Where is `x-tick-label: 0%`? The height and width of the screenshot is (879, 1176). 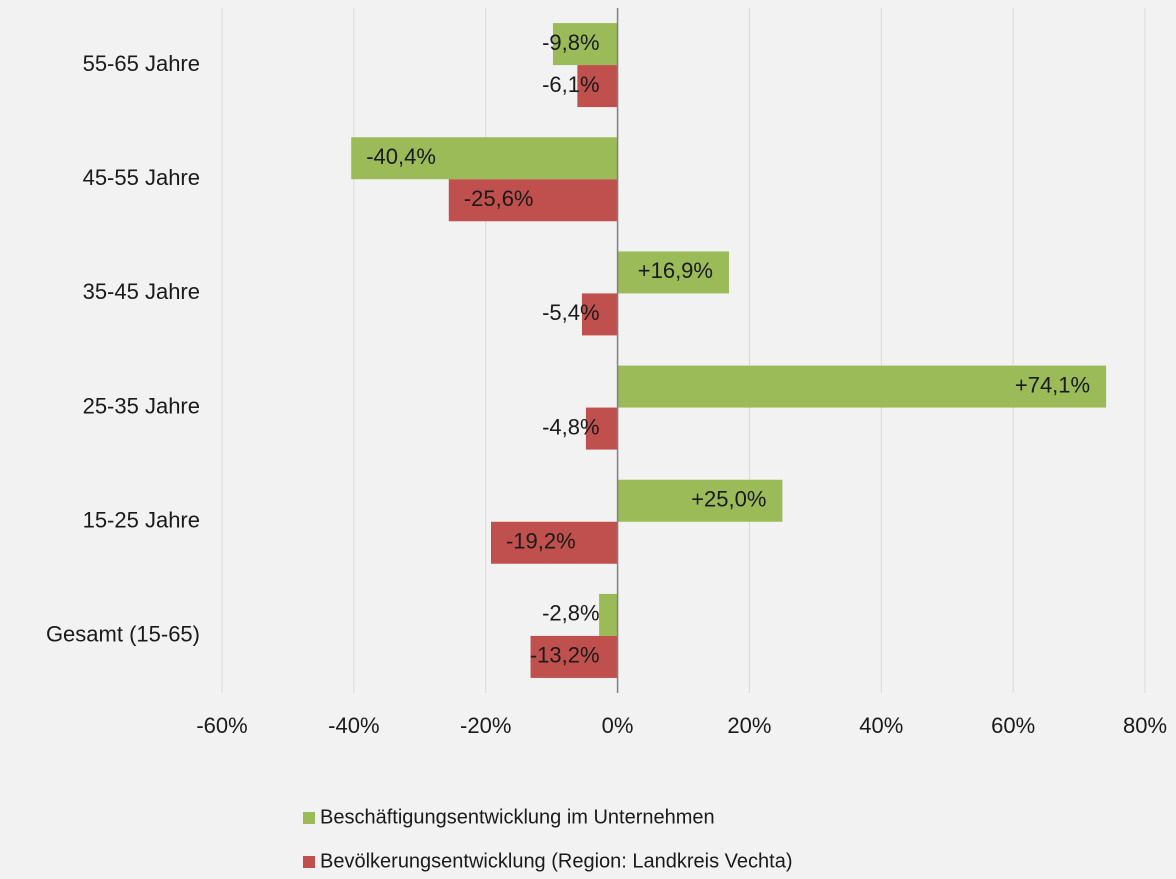
x-tick-label: 0% is located at coordinates (618, 725).